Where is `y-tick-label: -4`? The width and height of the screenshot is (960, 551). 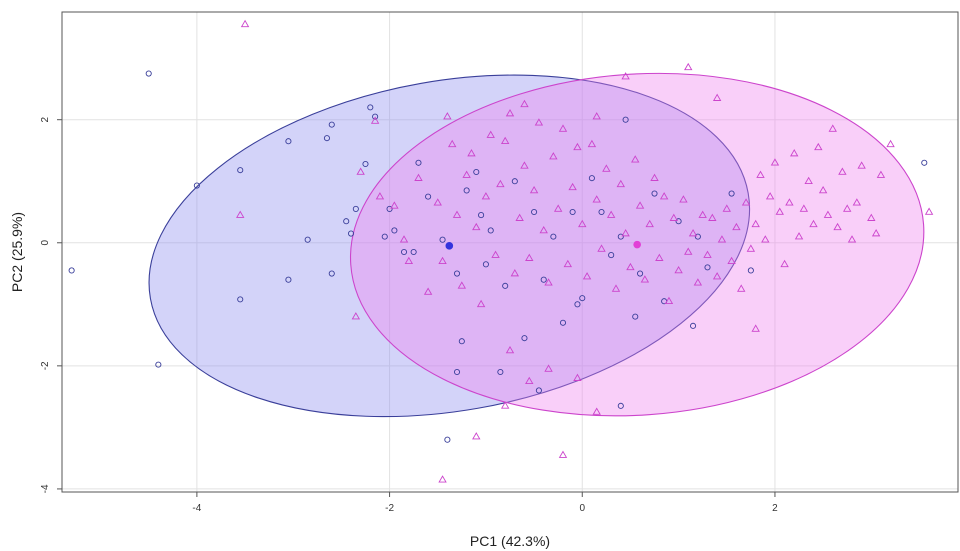
y-tick-label: -4 is located at coordinates (45, 488).